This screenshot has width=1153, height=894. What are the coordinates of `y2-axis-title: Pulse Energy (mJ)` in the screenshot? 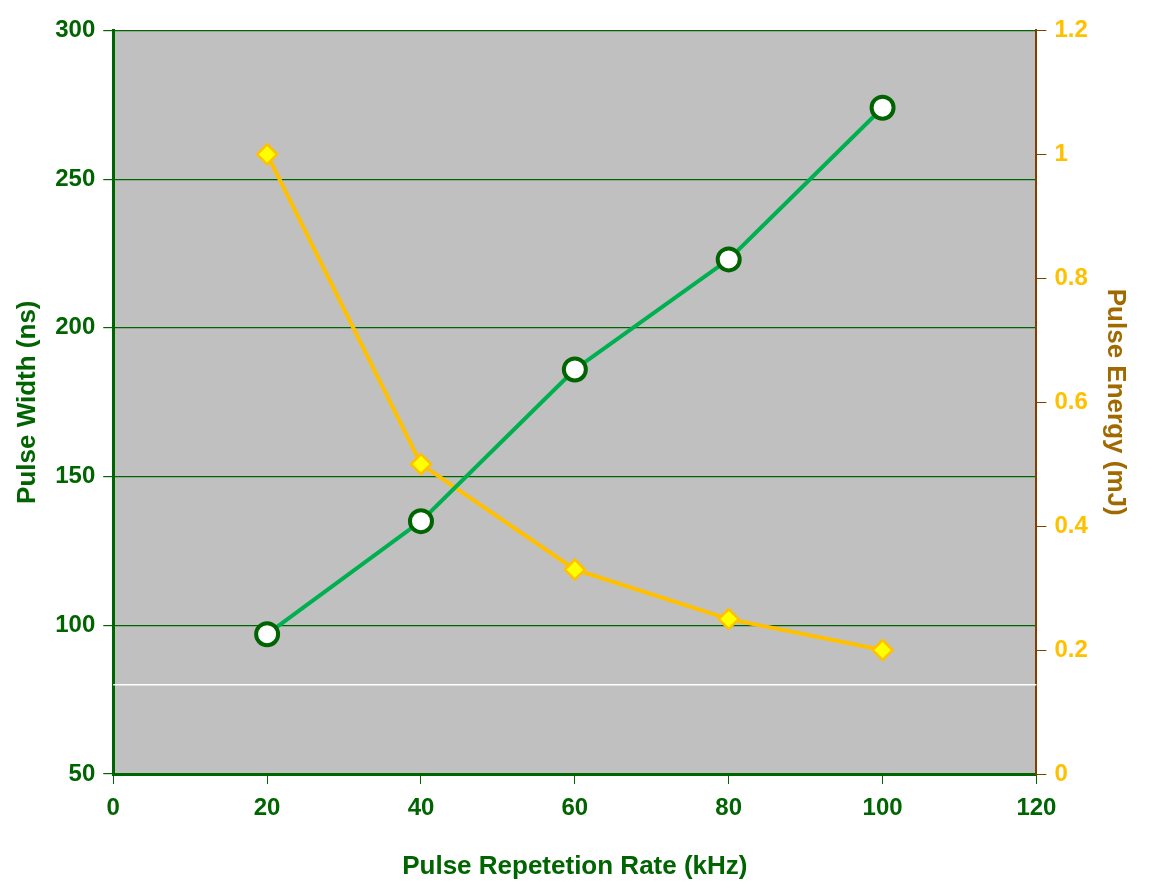 It's located at (1117, 402).